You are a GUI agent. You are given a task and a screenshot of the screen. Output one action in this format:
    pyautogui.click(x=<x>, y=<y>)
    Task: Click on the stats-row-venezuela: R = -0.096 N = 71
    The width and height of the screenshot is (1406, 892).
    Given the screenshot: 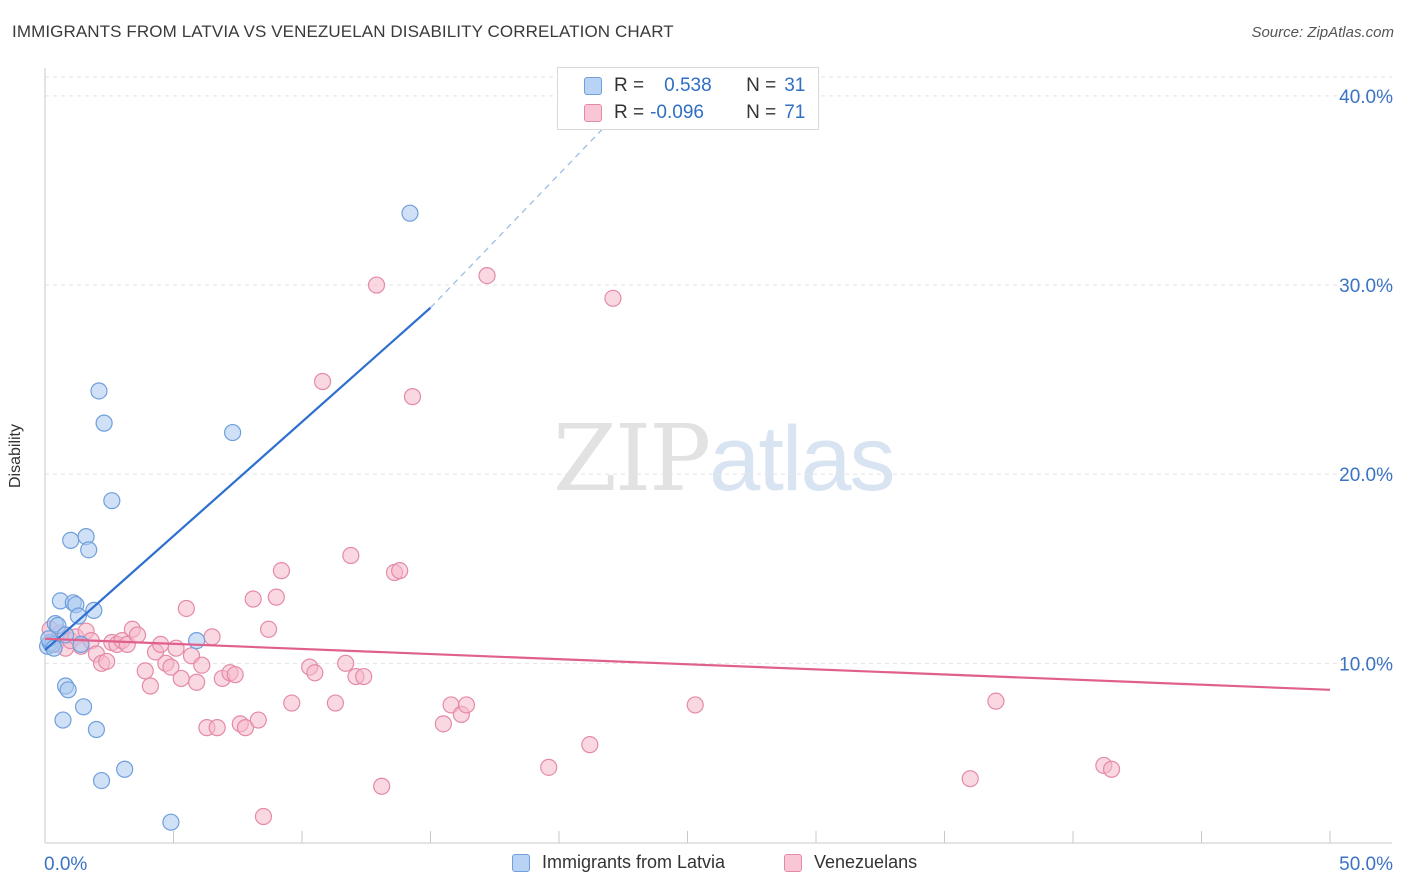 What is the action you would take?
    pyautogui.click(x=681, y=113)
    